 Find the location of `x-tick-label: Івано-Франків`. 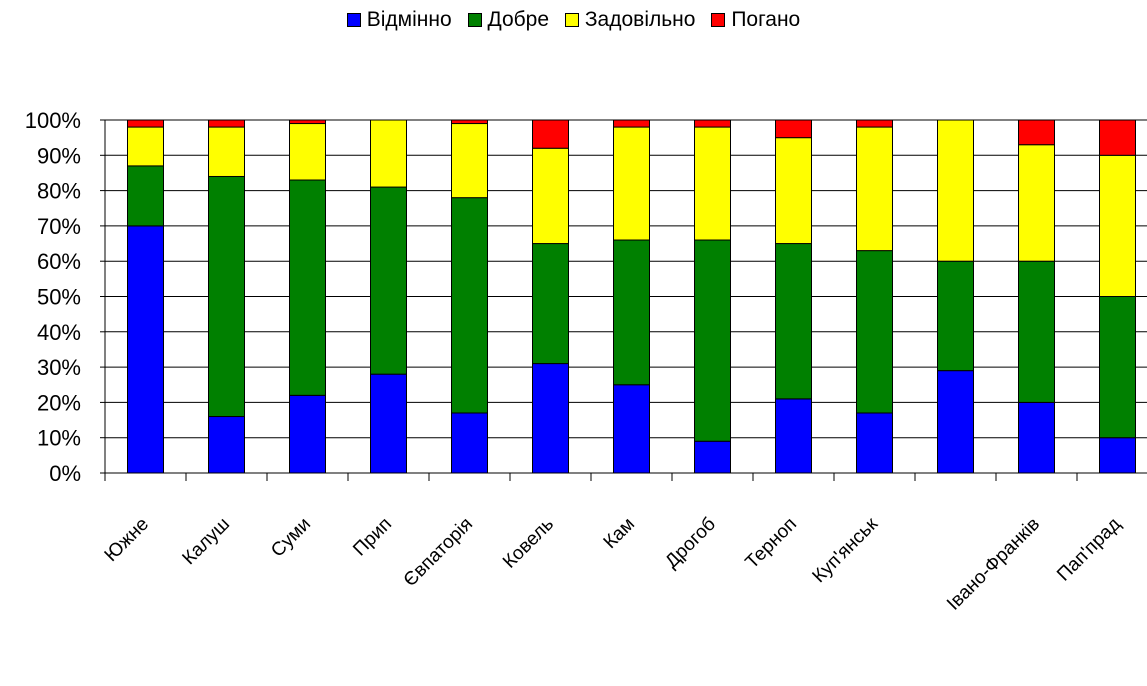

x-tick-label: Івано-Франків is located at coordinates (993, 564).